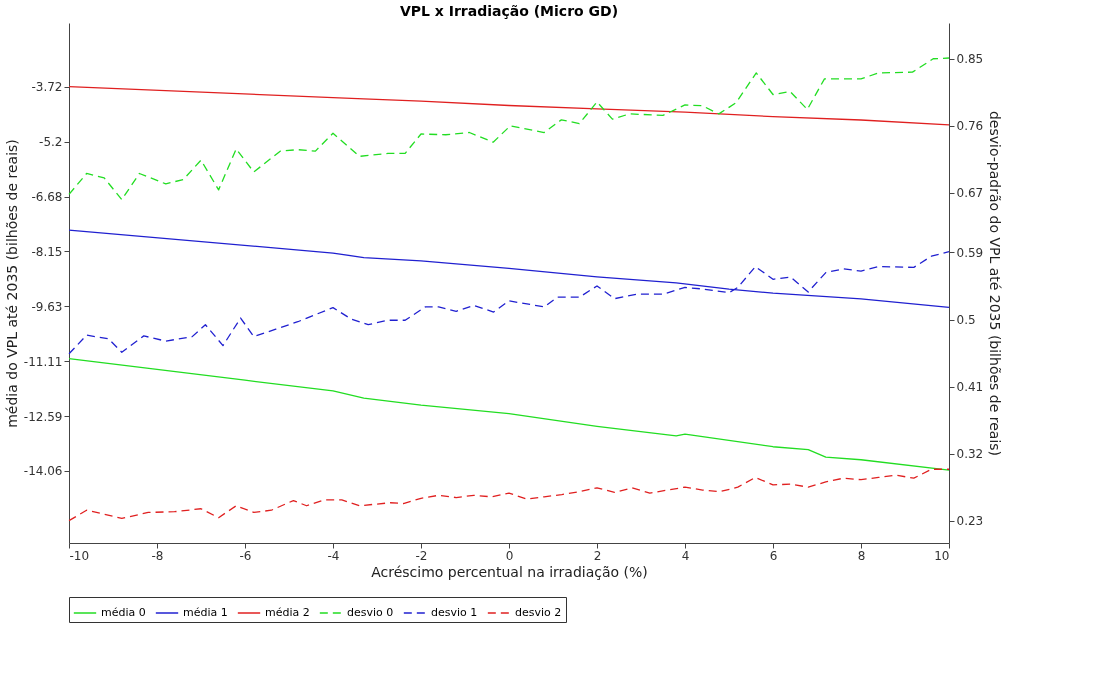  I want to click on x-tick-label: -8, so click(157, 555).